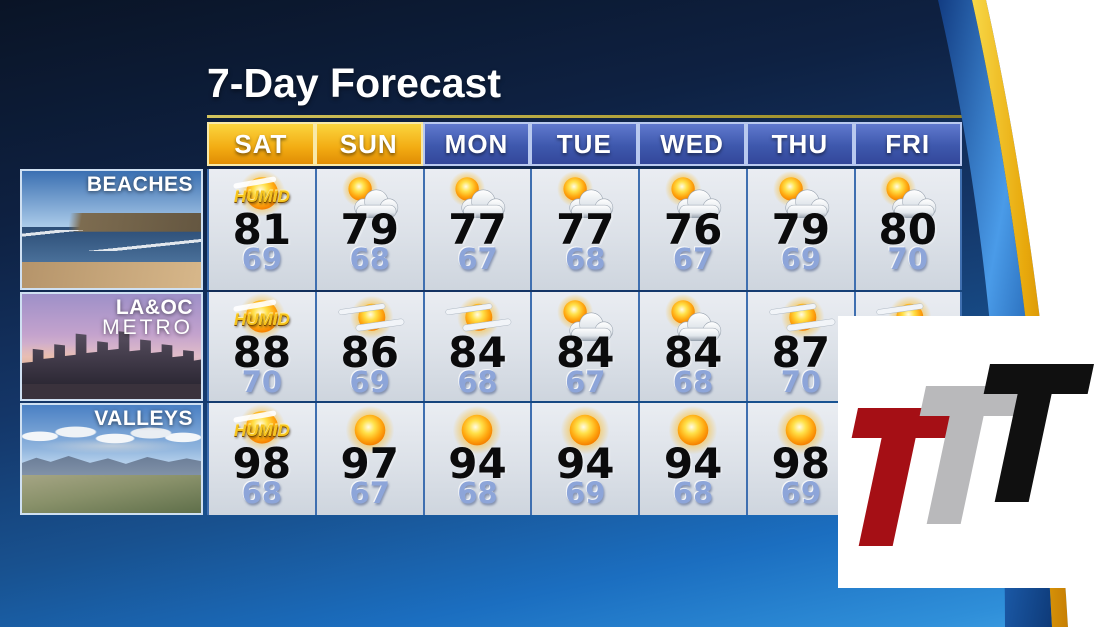 This screenshot has height=627, width=1115. Describe the element at coordinates (261, 144) in the screenshot. I see `day-header-sat: SAT` at that location.